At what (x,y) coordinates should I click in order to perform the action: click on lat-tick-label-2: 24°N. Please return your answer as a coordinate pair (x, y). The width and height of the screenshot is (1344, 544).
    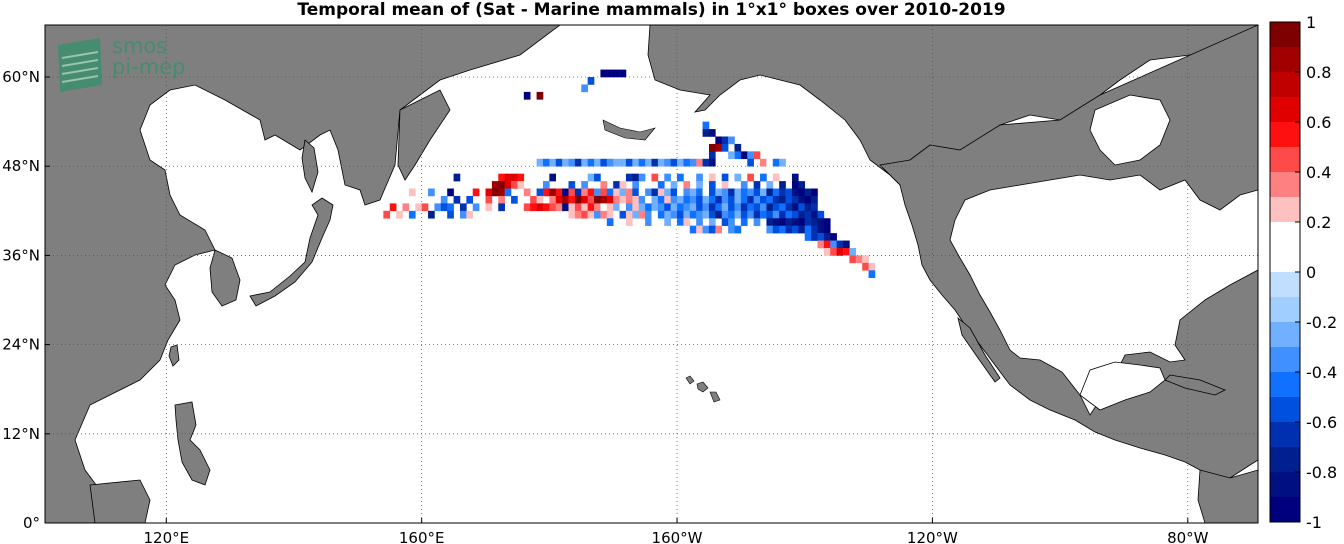
    Looking at the image, I should click on (21, 345).